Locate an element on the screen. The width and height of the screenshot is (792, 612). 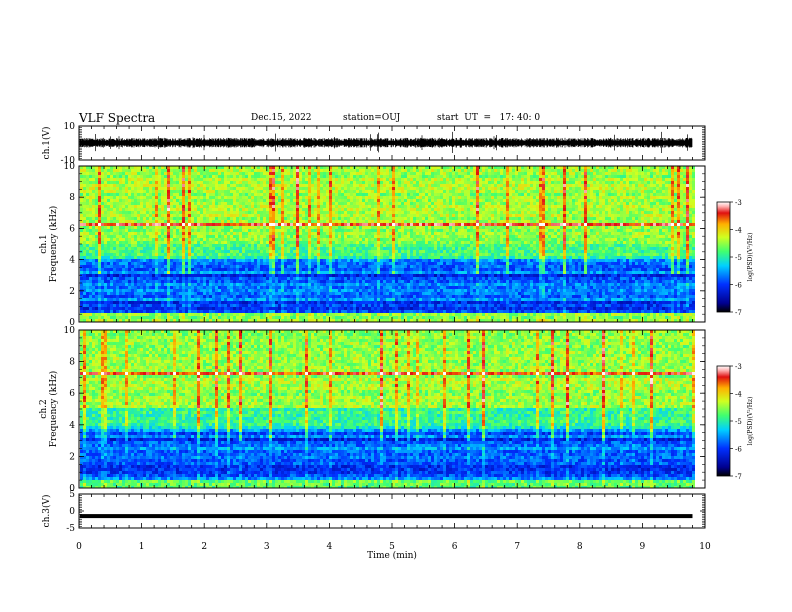
ch3-waveform-ylabel: ch.3(V) is located at coordinates (46, 511).